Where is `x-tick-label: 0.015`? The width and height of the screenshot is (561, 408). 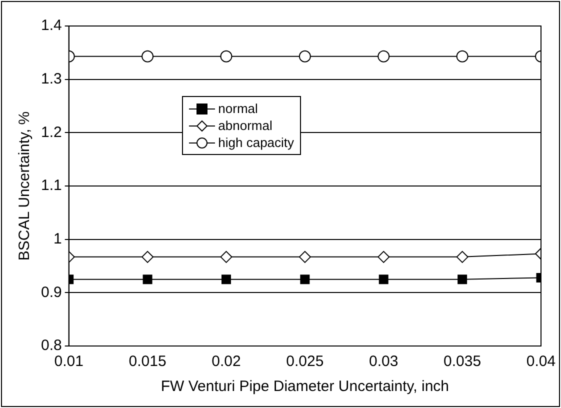
x-tick-label: 0.015 is located at coordinates (147, 361).